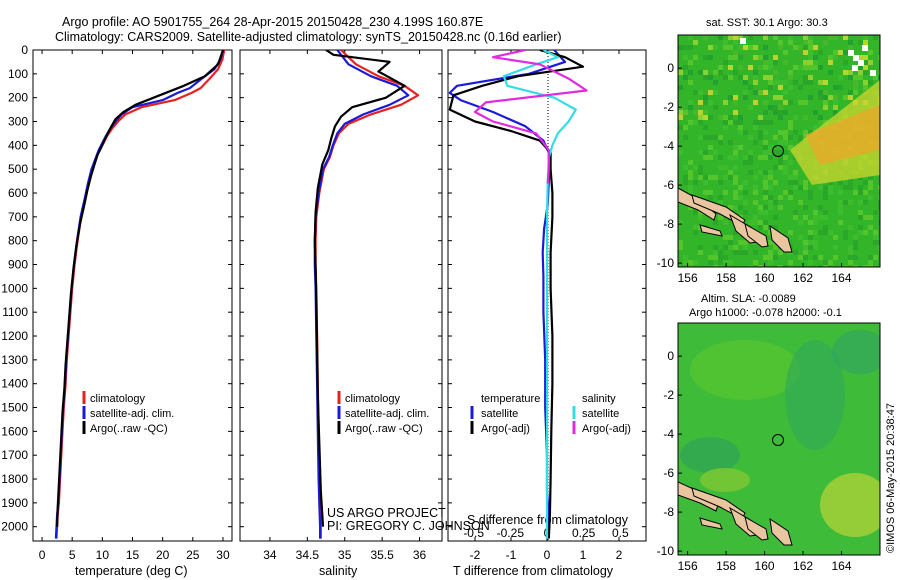 The image size is (900, 580). What do you see at coordinates (851, 53) in the screenshot?
I see `sst-missing-cell` at bounding box center [851, 53].